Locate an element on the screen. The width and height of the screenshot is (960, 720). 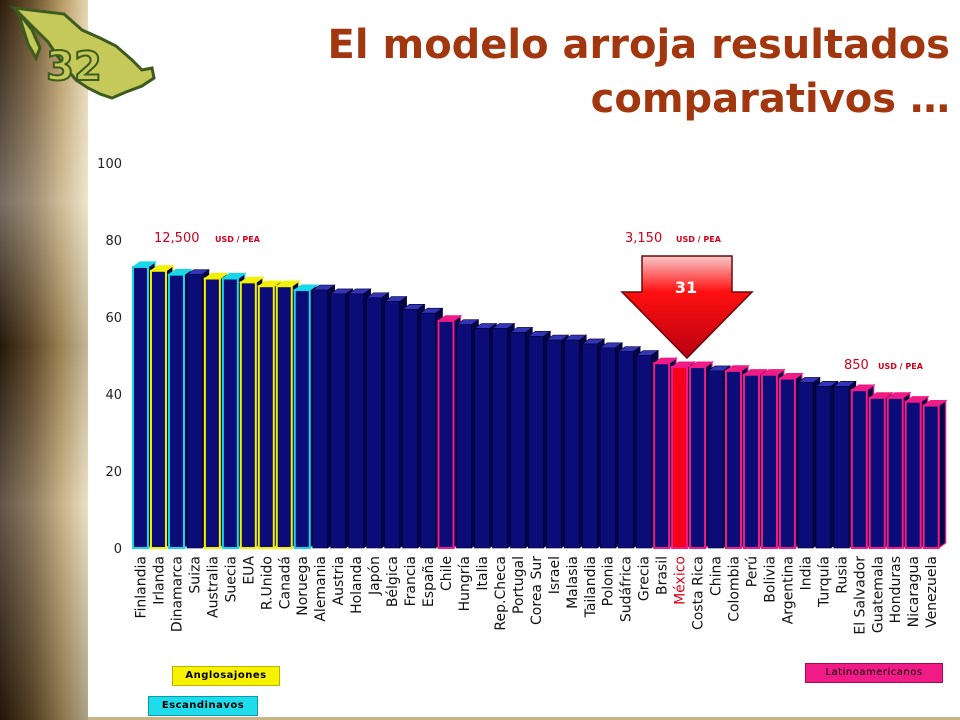
y-tick-label: 0 is located at coordinates (118, 549).